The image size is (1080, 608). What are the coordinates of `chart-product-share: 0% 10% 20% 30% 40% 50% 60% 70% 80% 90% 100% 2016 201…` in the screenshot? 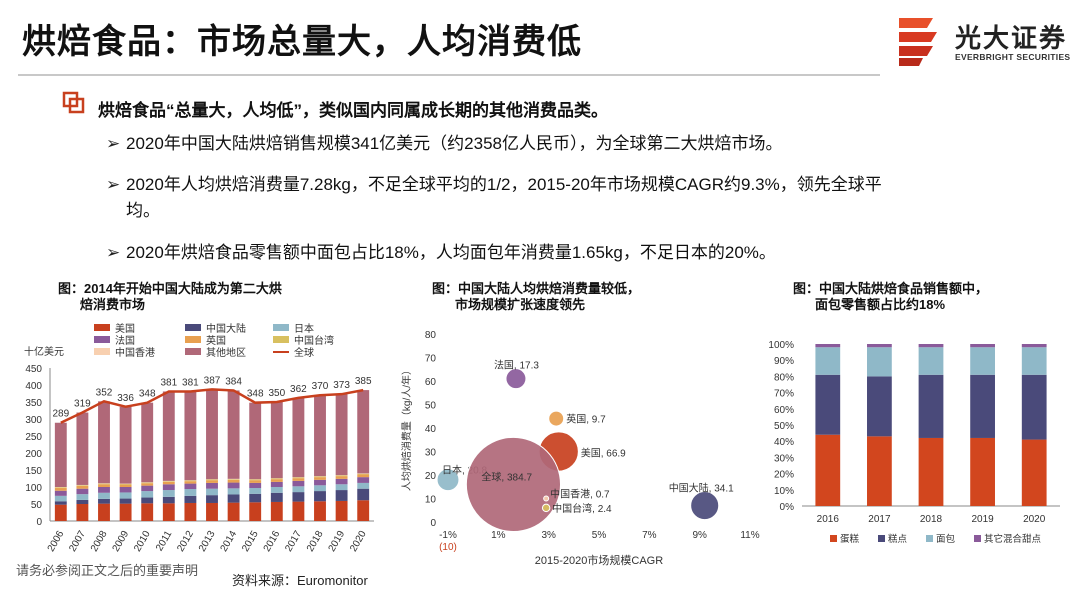 It's located at (914, 442).